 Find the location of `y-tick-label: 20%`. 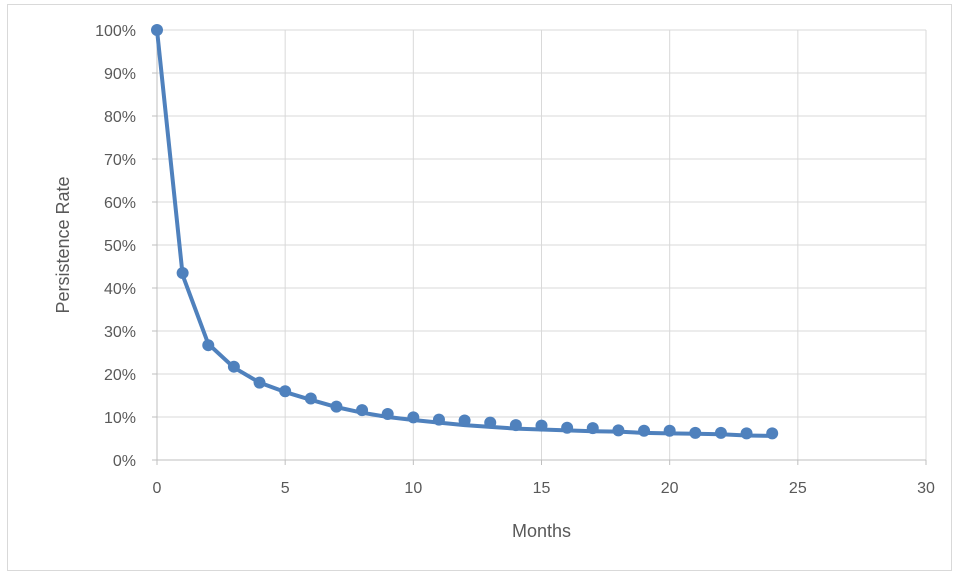

y-tick-label: 20% is located at coordinates (120, 375).